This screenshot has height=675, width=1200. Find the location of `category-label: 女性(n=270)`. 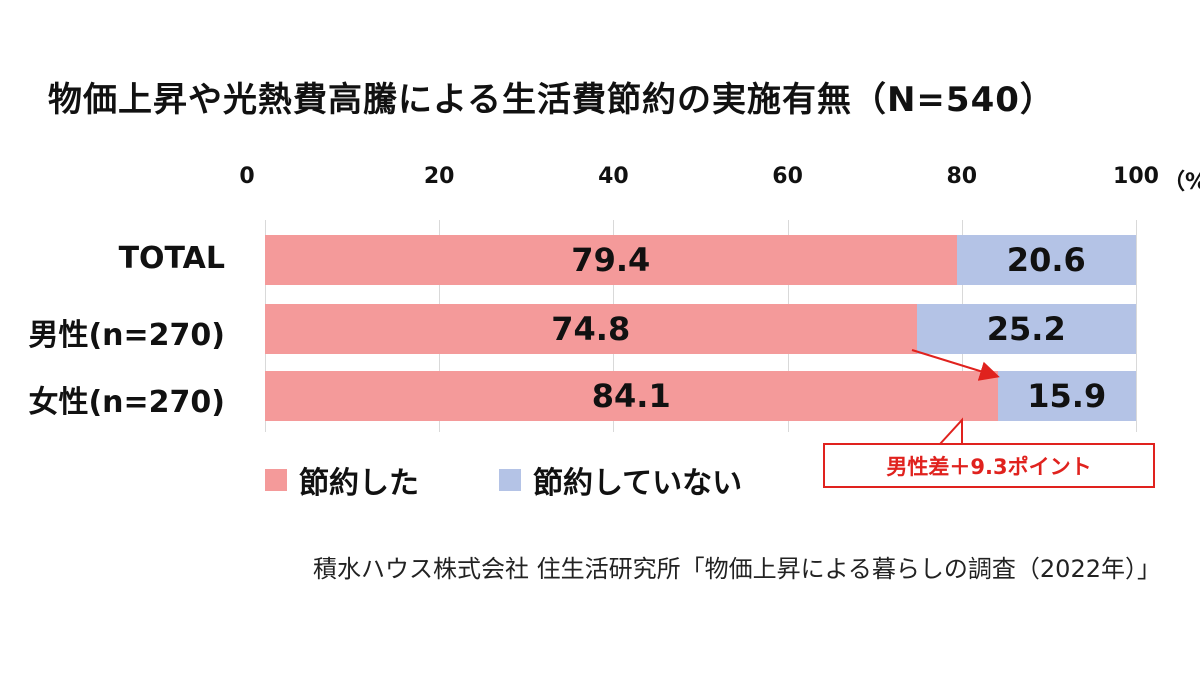

category-label: 女性(n=270) is located at coordinates (126, 402).